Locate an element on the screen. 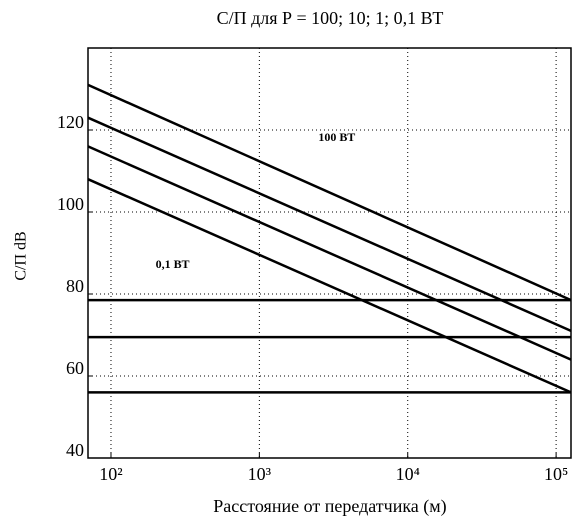  annotation: 100 ВТ is located at coordinates (336, 137).